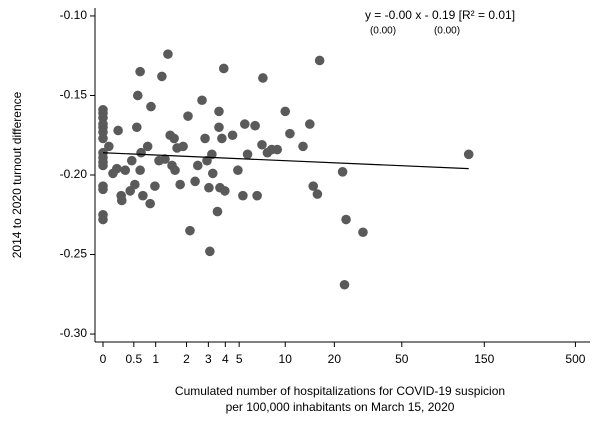  What do you see at coordinates (74, 174) in the screenshot?
I see `y-tick-label: -0.20` at bounding box center [74, 174].